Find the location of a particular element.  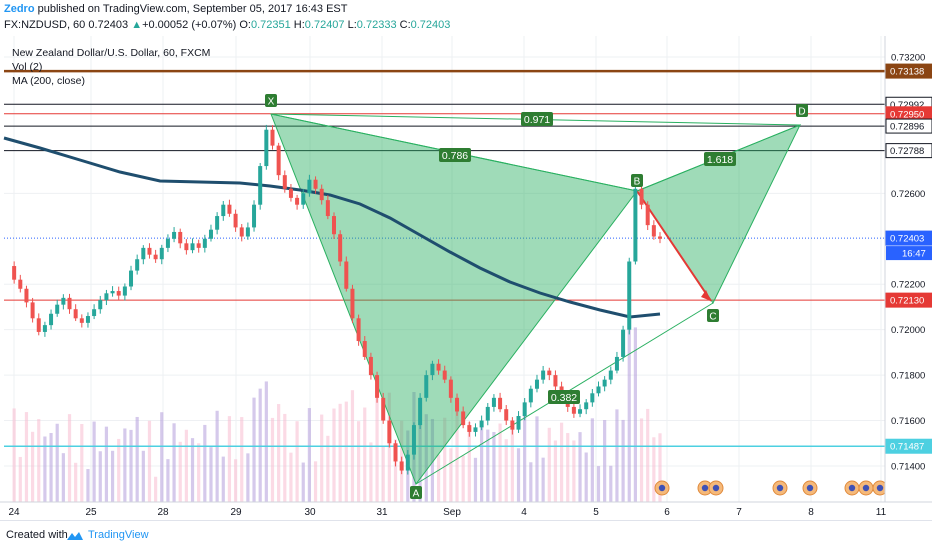

price-label-text: 0.71487 is located at coordinates (907, 447).